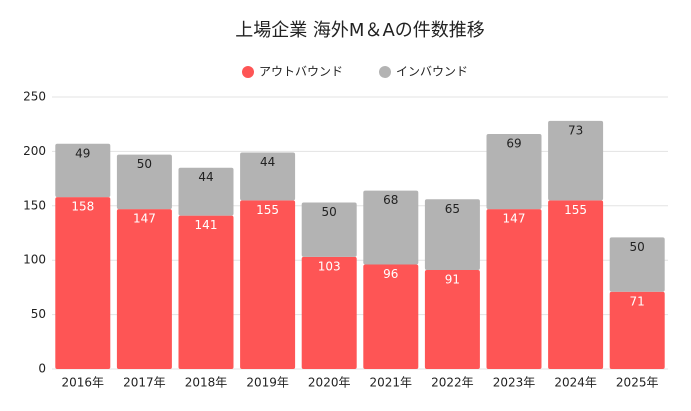  What do you see at coordinates (34, 151) in the screenshot?
I see `y-tick-label: 200` at bounding box center [34, 151].